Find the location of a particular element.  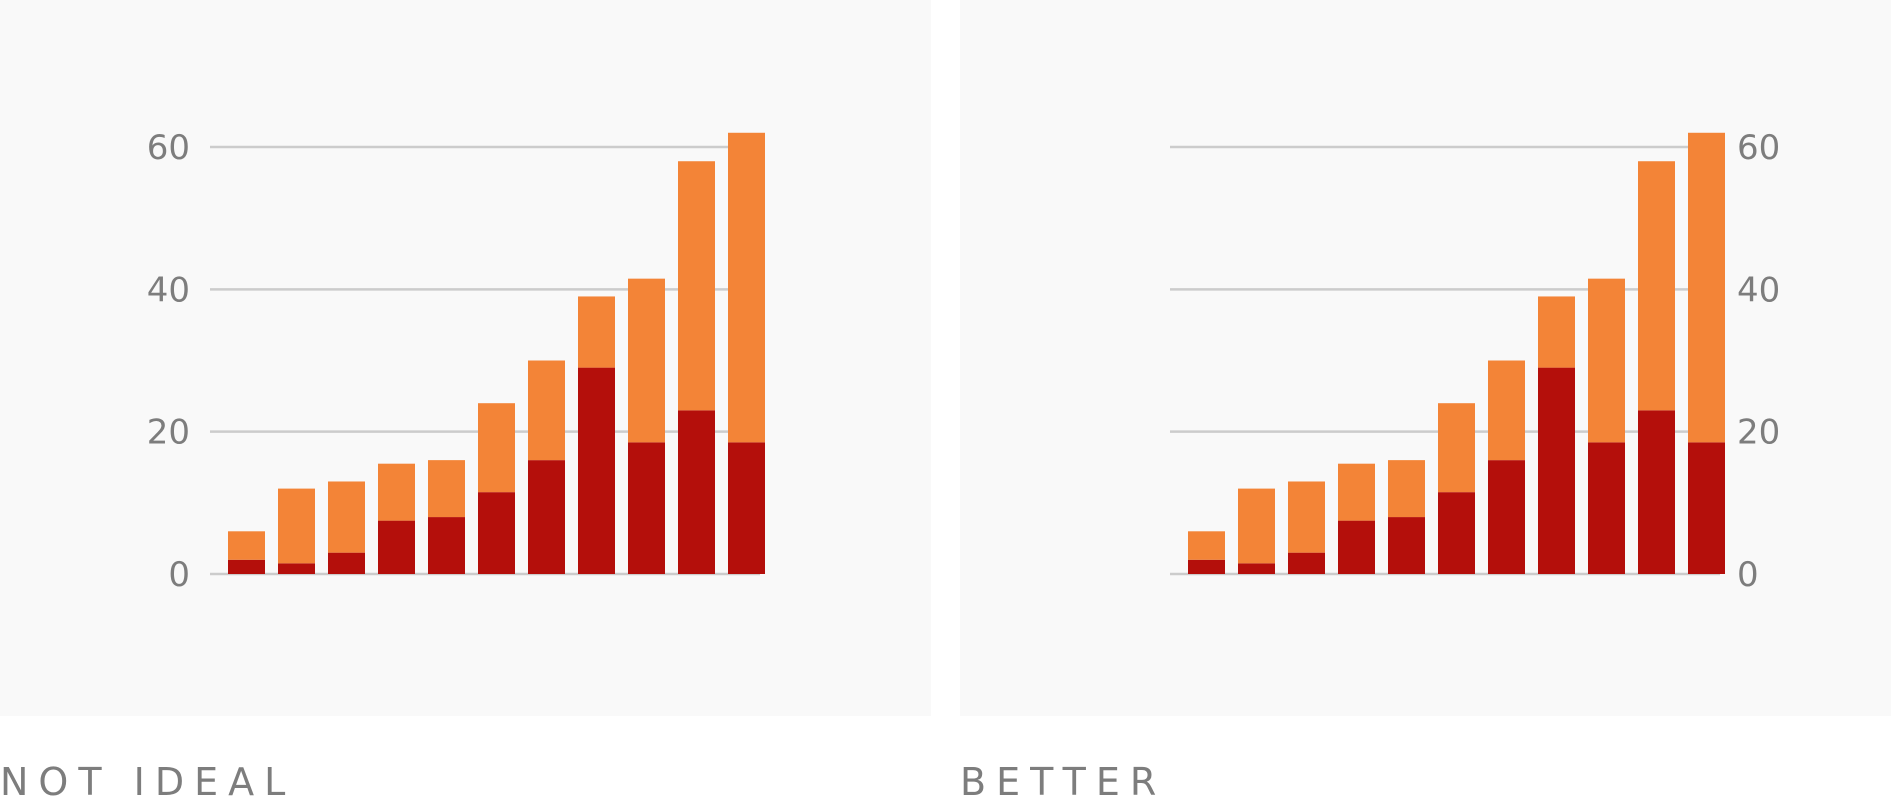

caption-better: BETTER is located at coordinates (1063, 782).